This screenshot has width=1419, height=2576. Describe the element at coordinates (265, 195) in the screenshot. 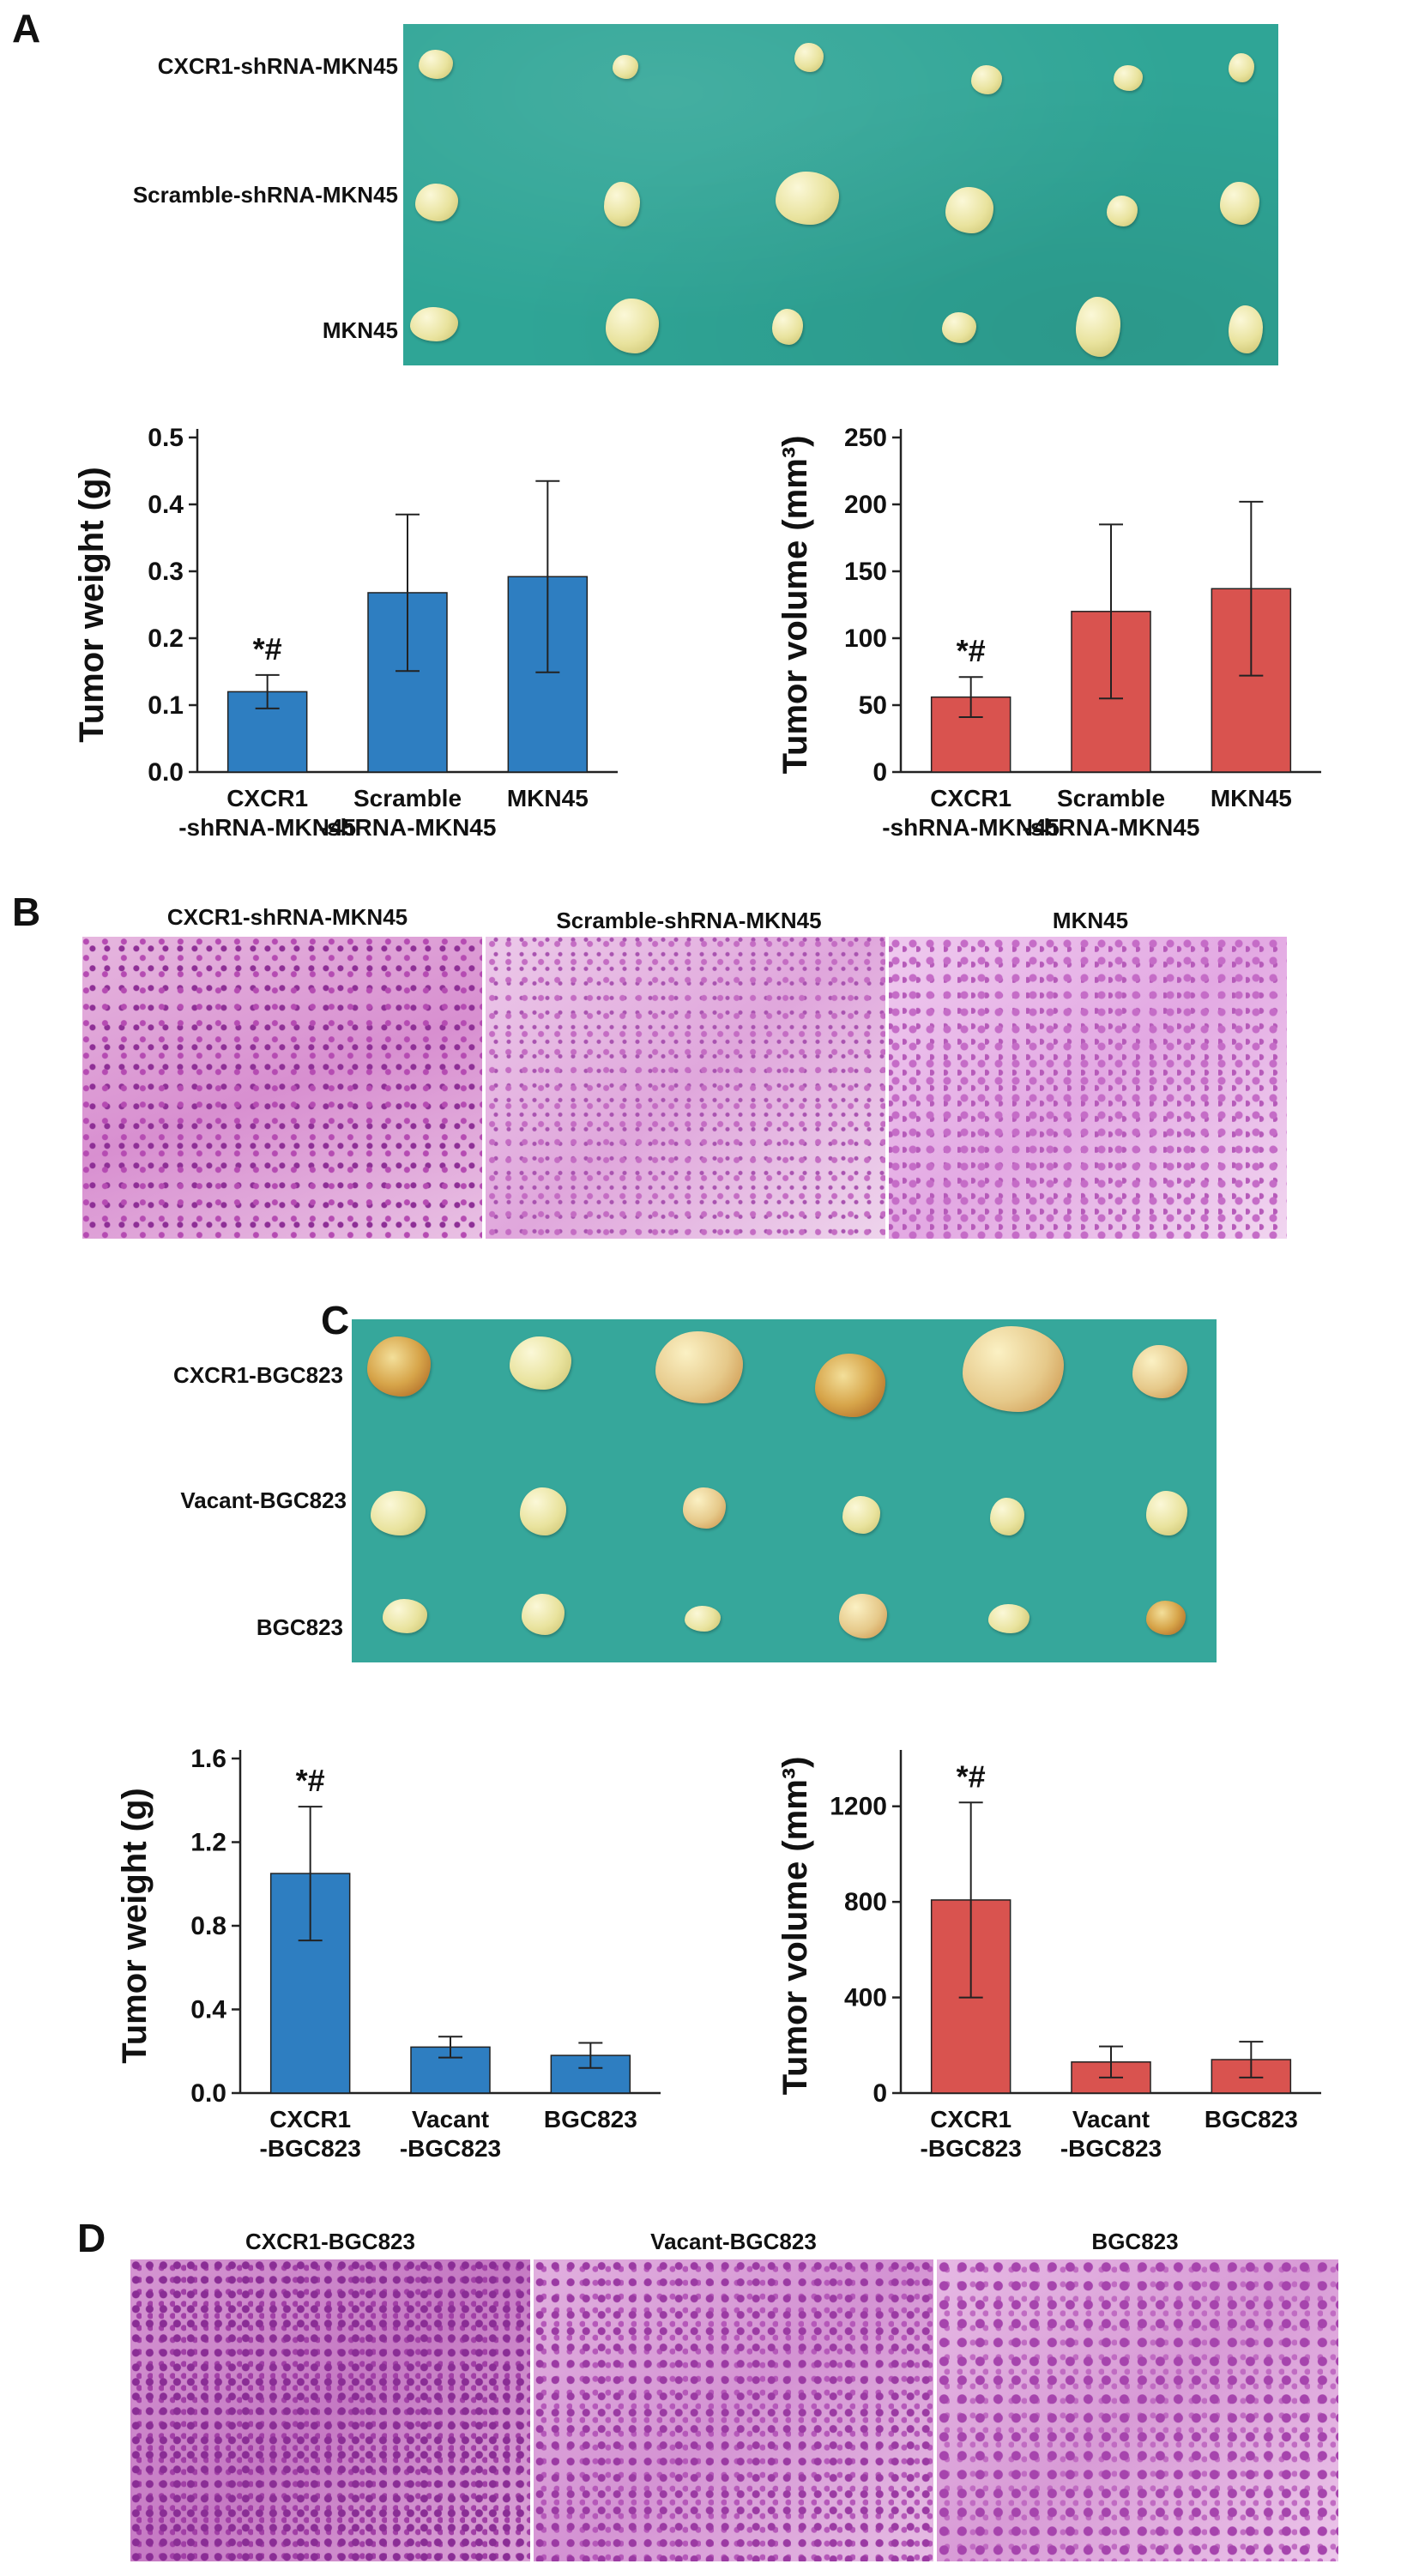

I see `row-label-scramble-shrna: Scramble-shRNA-MKN45` at that location.